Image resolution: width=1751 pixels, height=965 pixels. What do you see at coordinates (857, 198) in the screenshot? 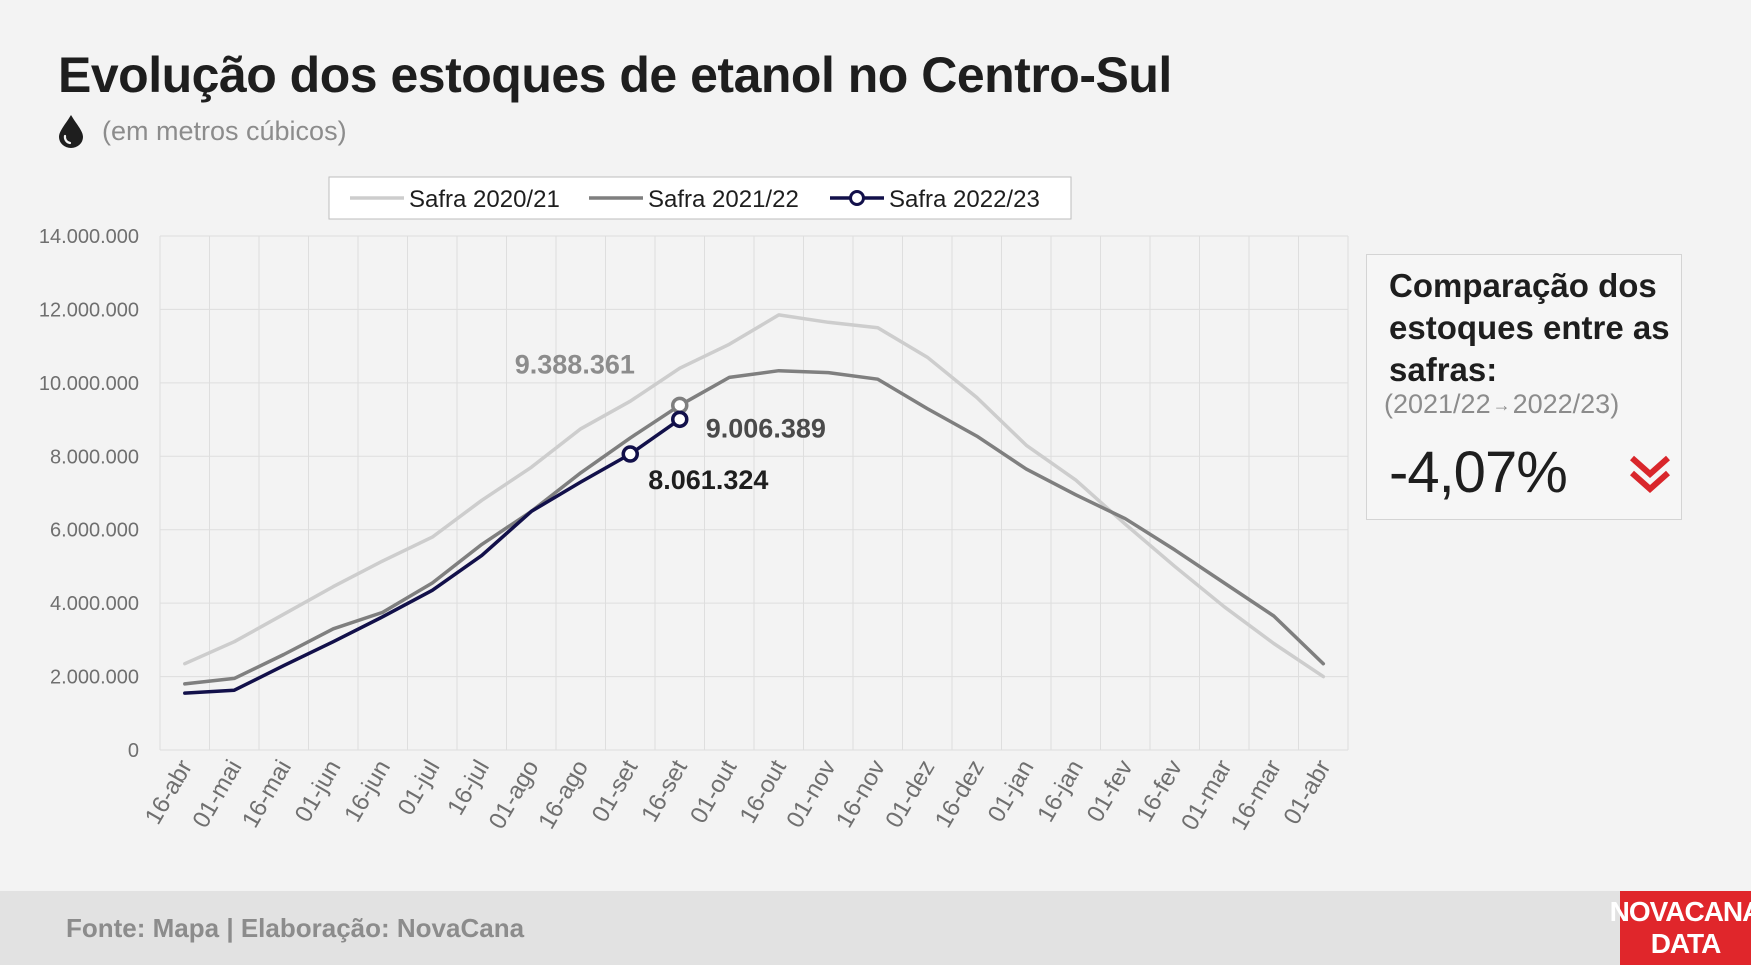
I see `legend-marker` at bounding box center [857, 198].